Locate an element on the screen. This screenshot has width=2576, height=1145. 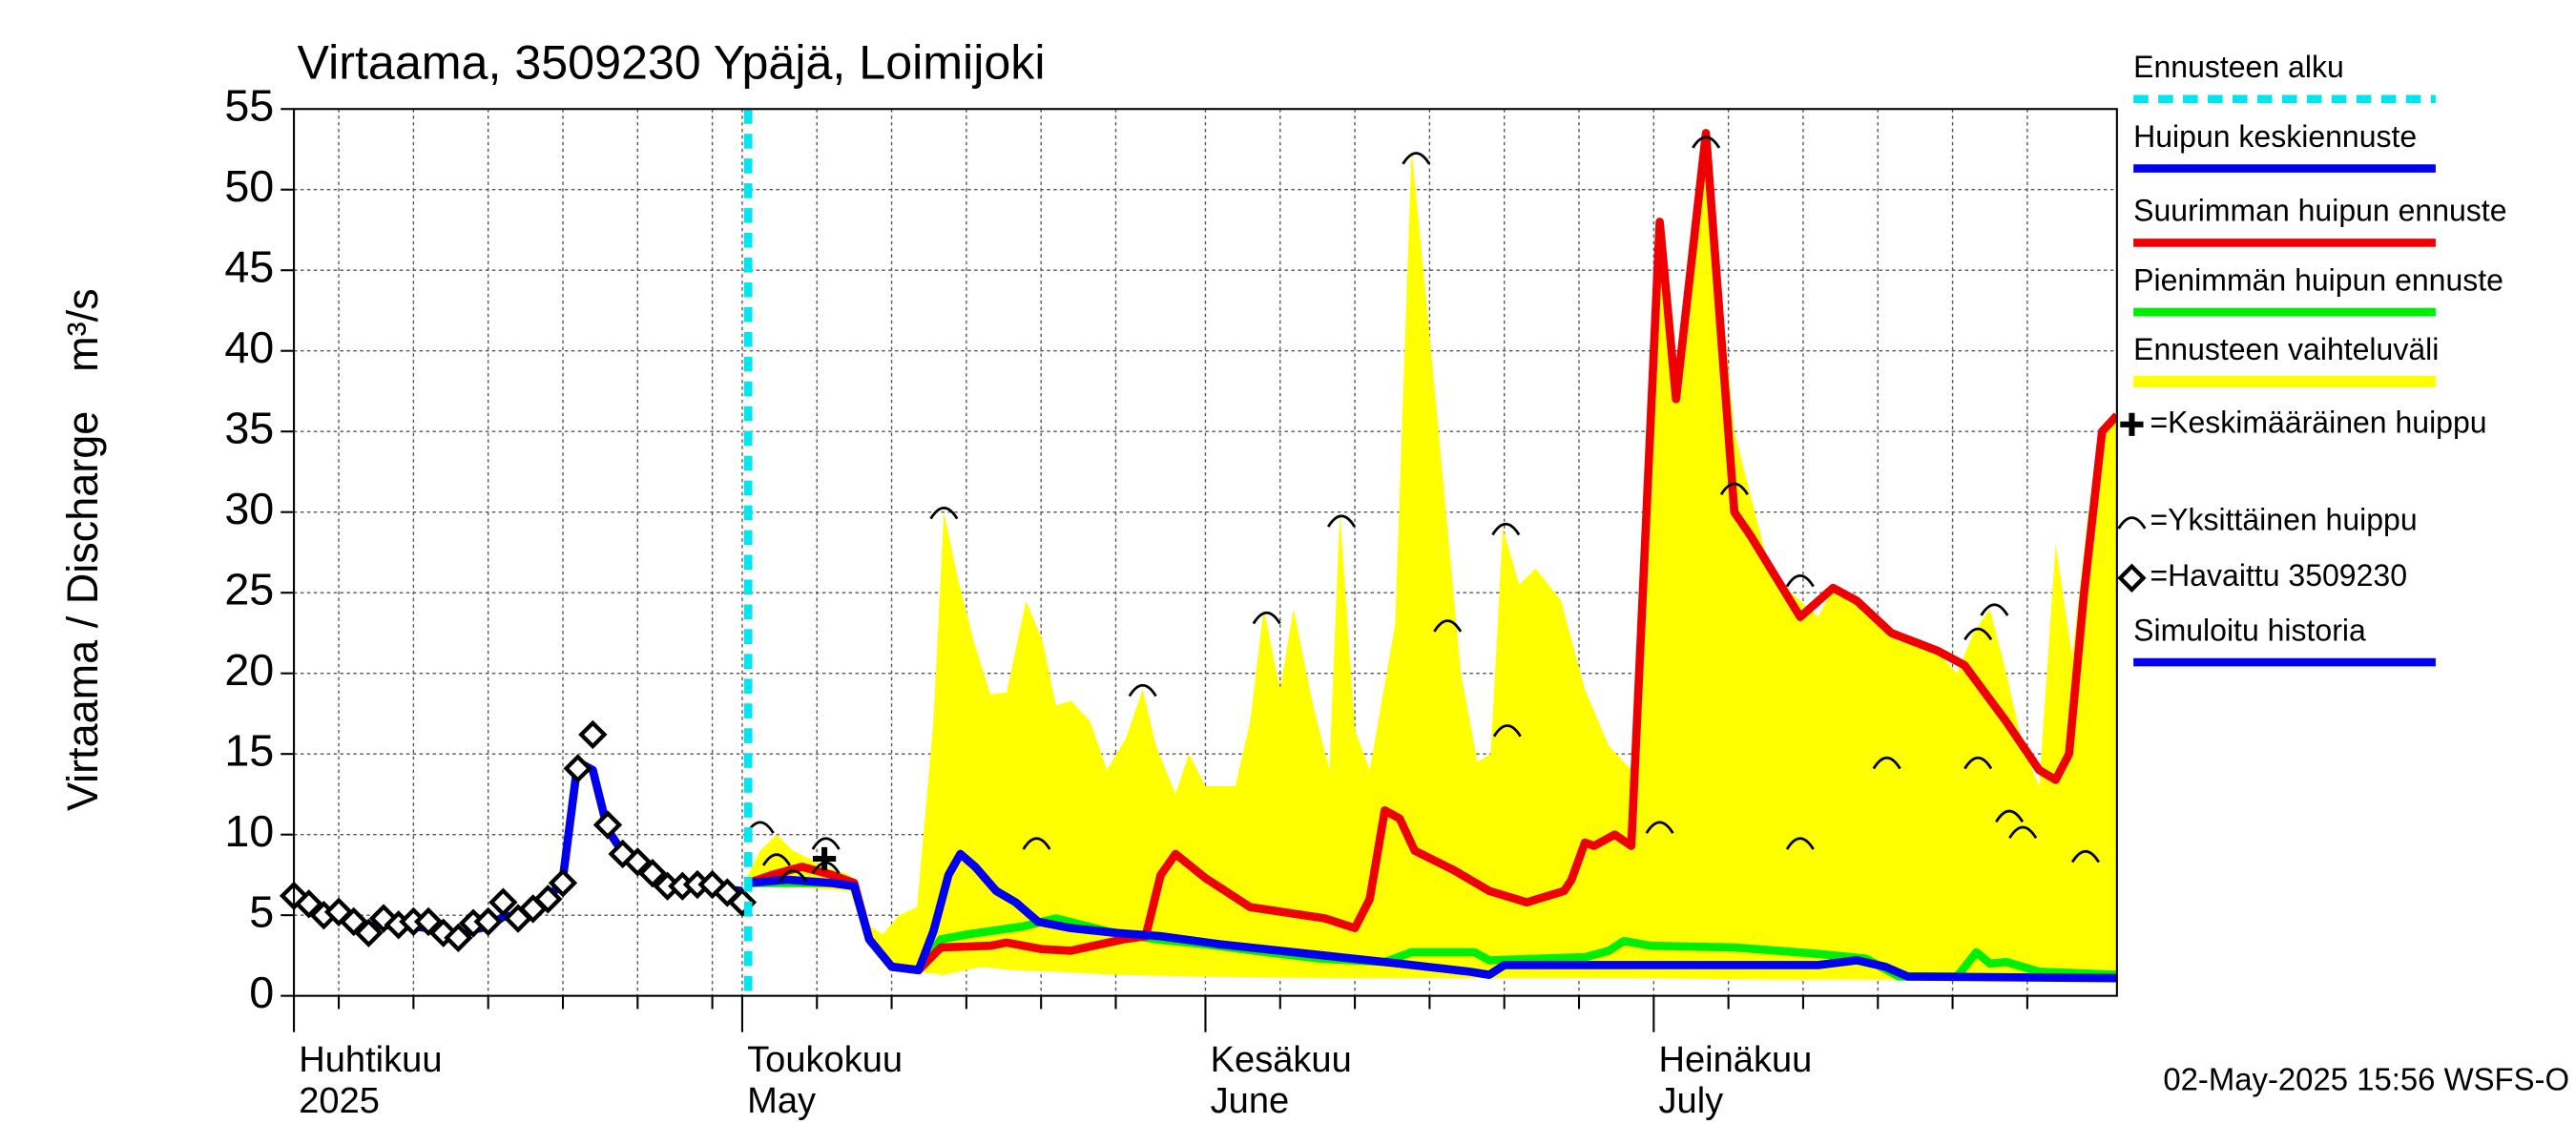
x-tick-label: Heinäkuu is located at coordinates (1736, 1060).